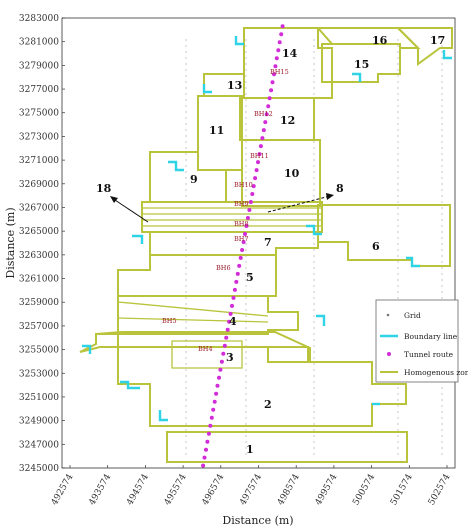 This screenshot has width=468, height=529. I want to click on legend-grid-label: Grid, so click(412, 315).